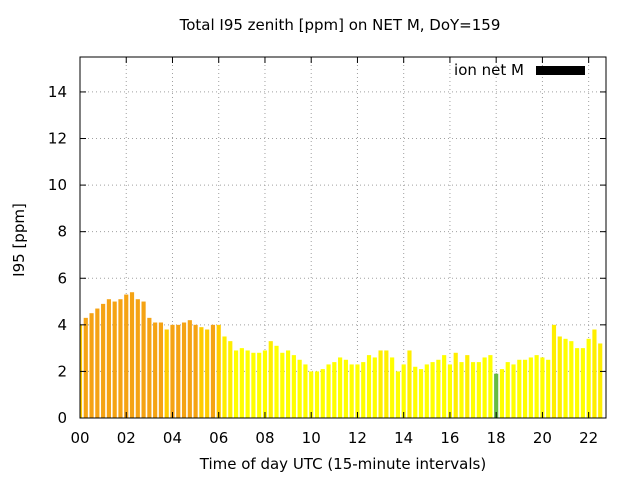 This screenshot has width=640, height=480. I want to click on y-tick-label: 4, so click(62, 325).